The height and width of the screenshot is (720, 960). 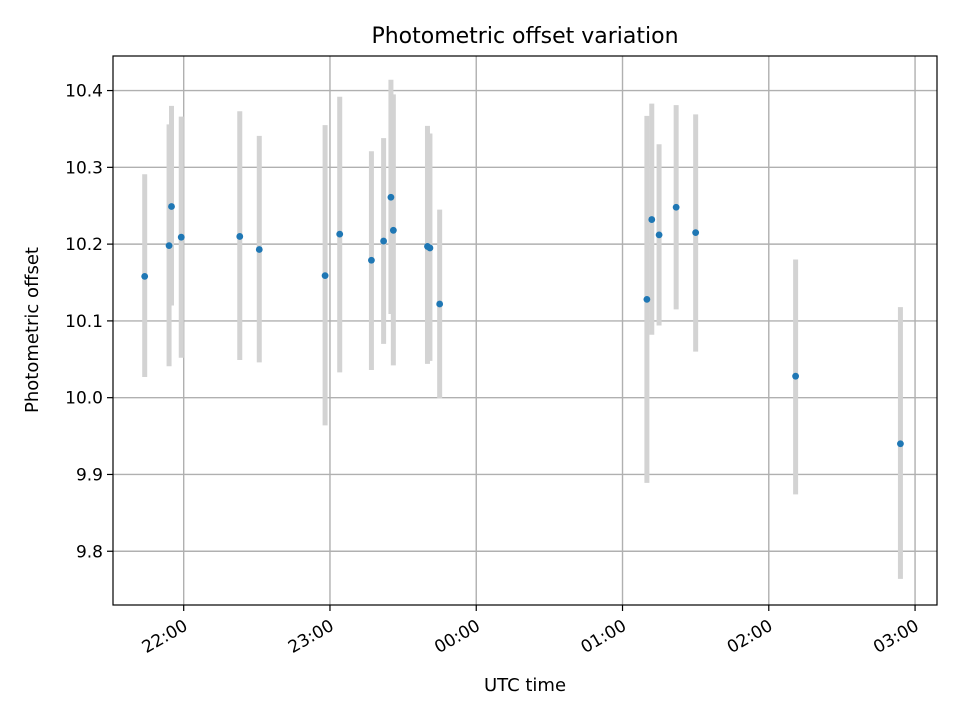 I want to click on y-axis-label: Photometric offset, so click(x=32, y=330).